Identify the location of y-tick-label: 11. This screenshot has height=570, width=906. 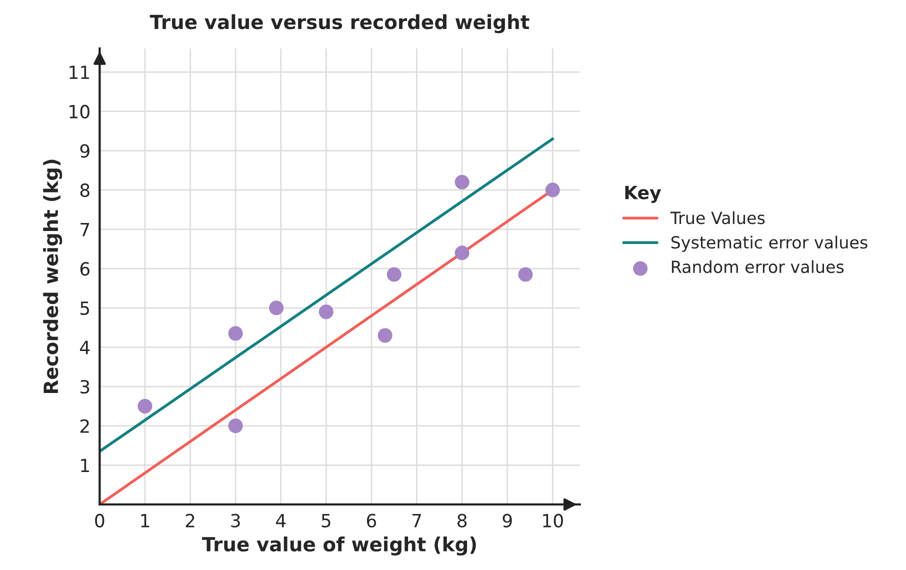
(79, 72).